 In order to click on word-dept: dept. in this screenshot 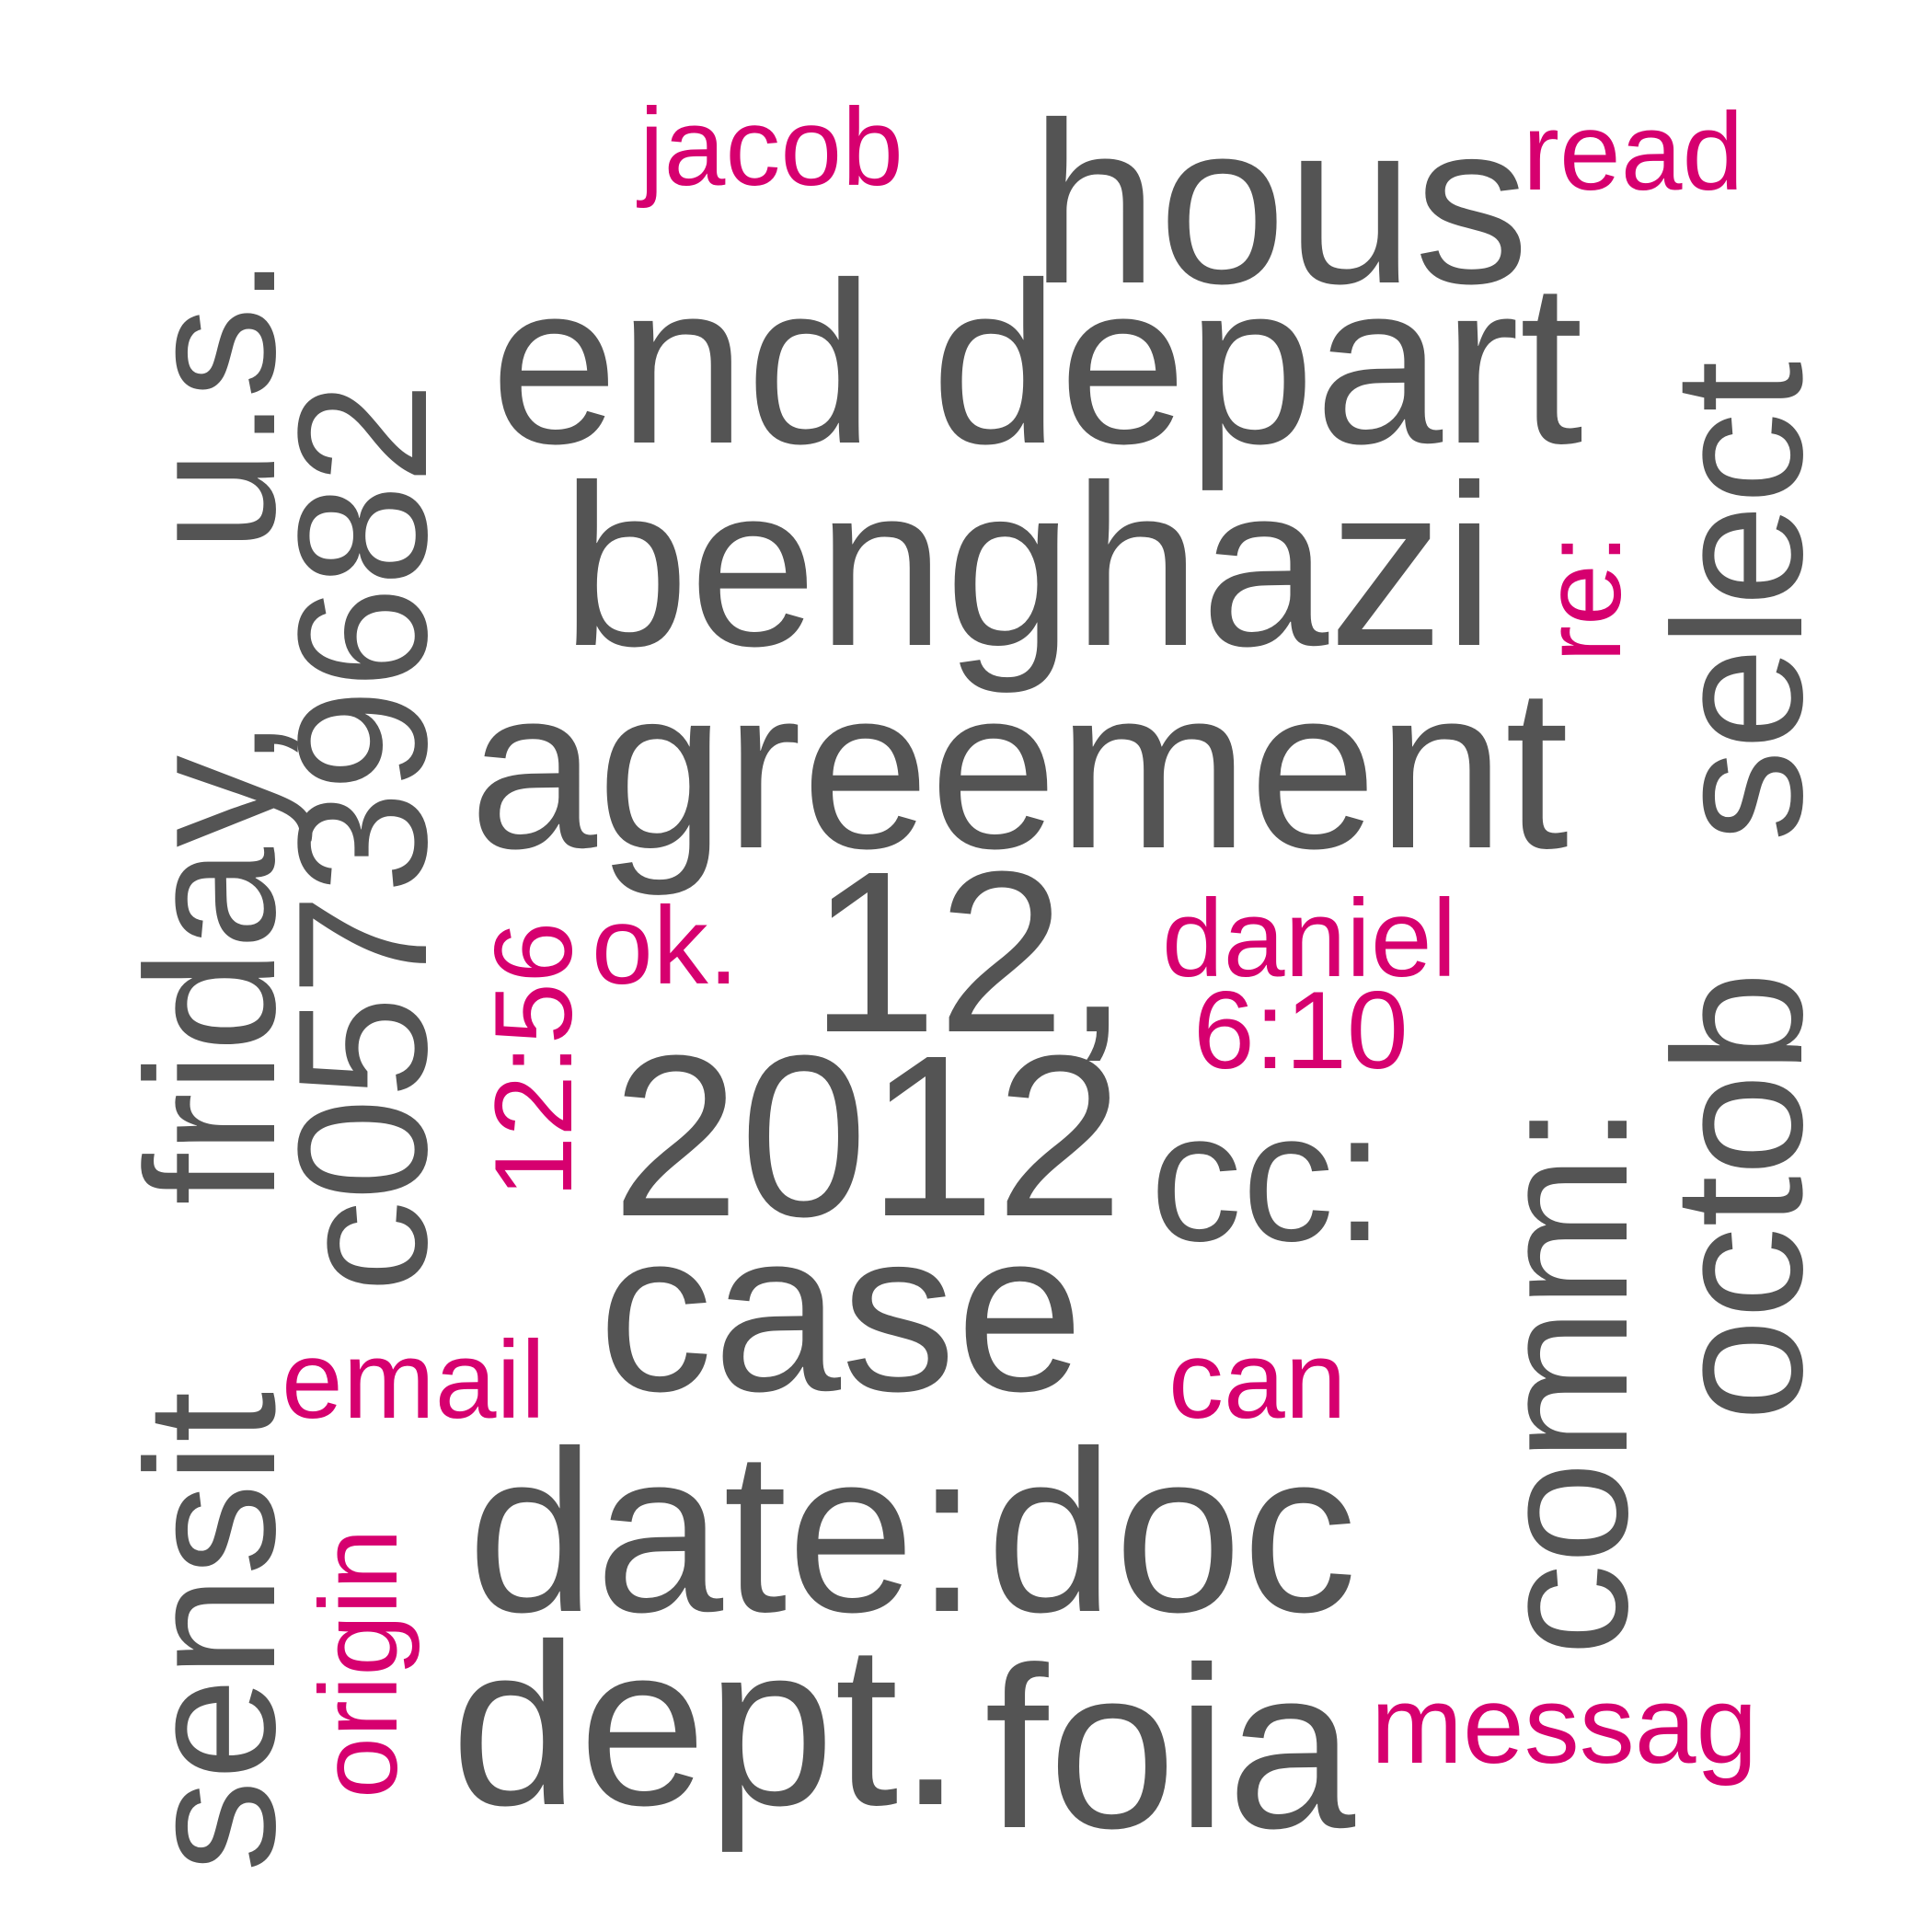, I will do `click(707, 1724)`.